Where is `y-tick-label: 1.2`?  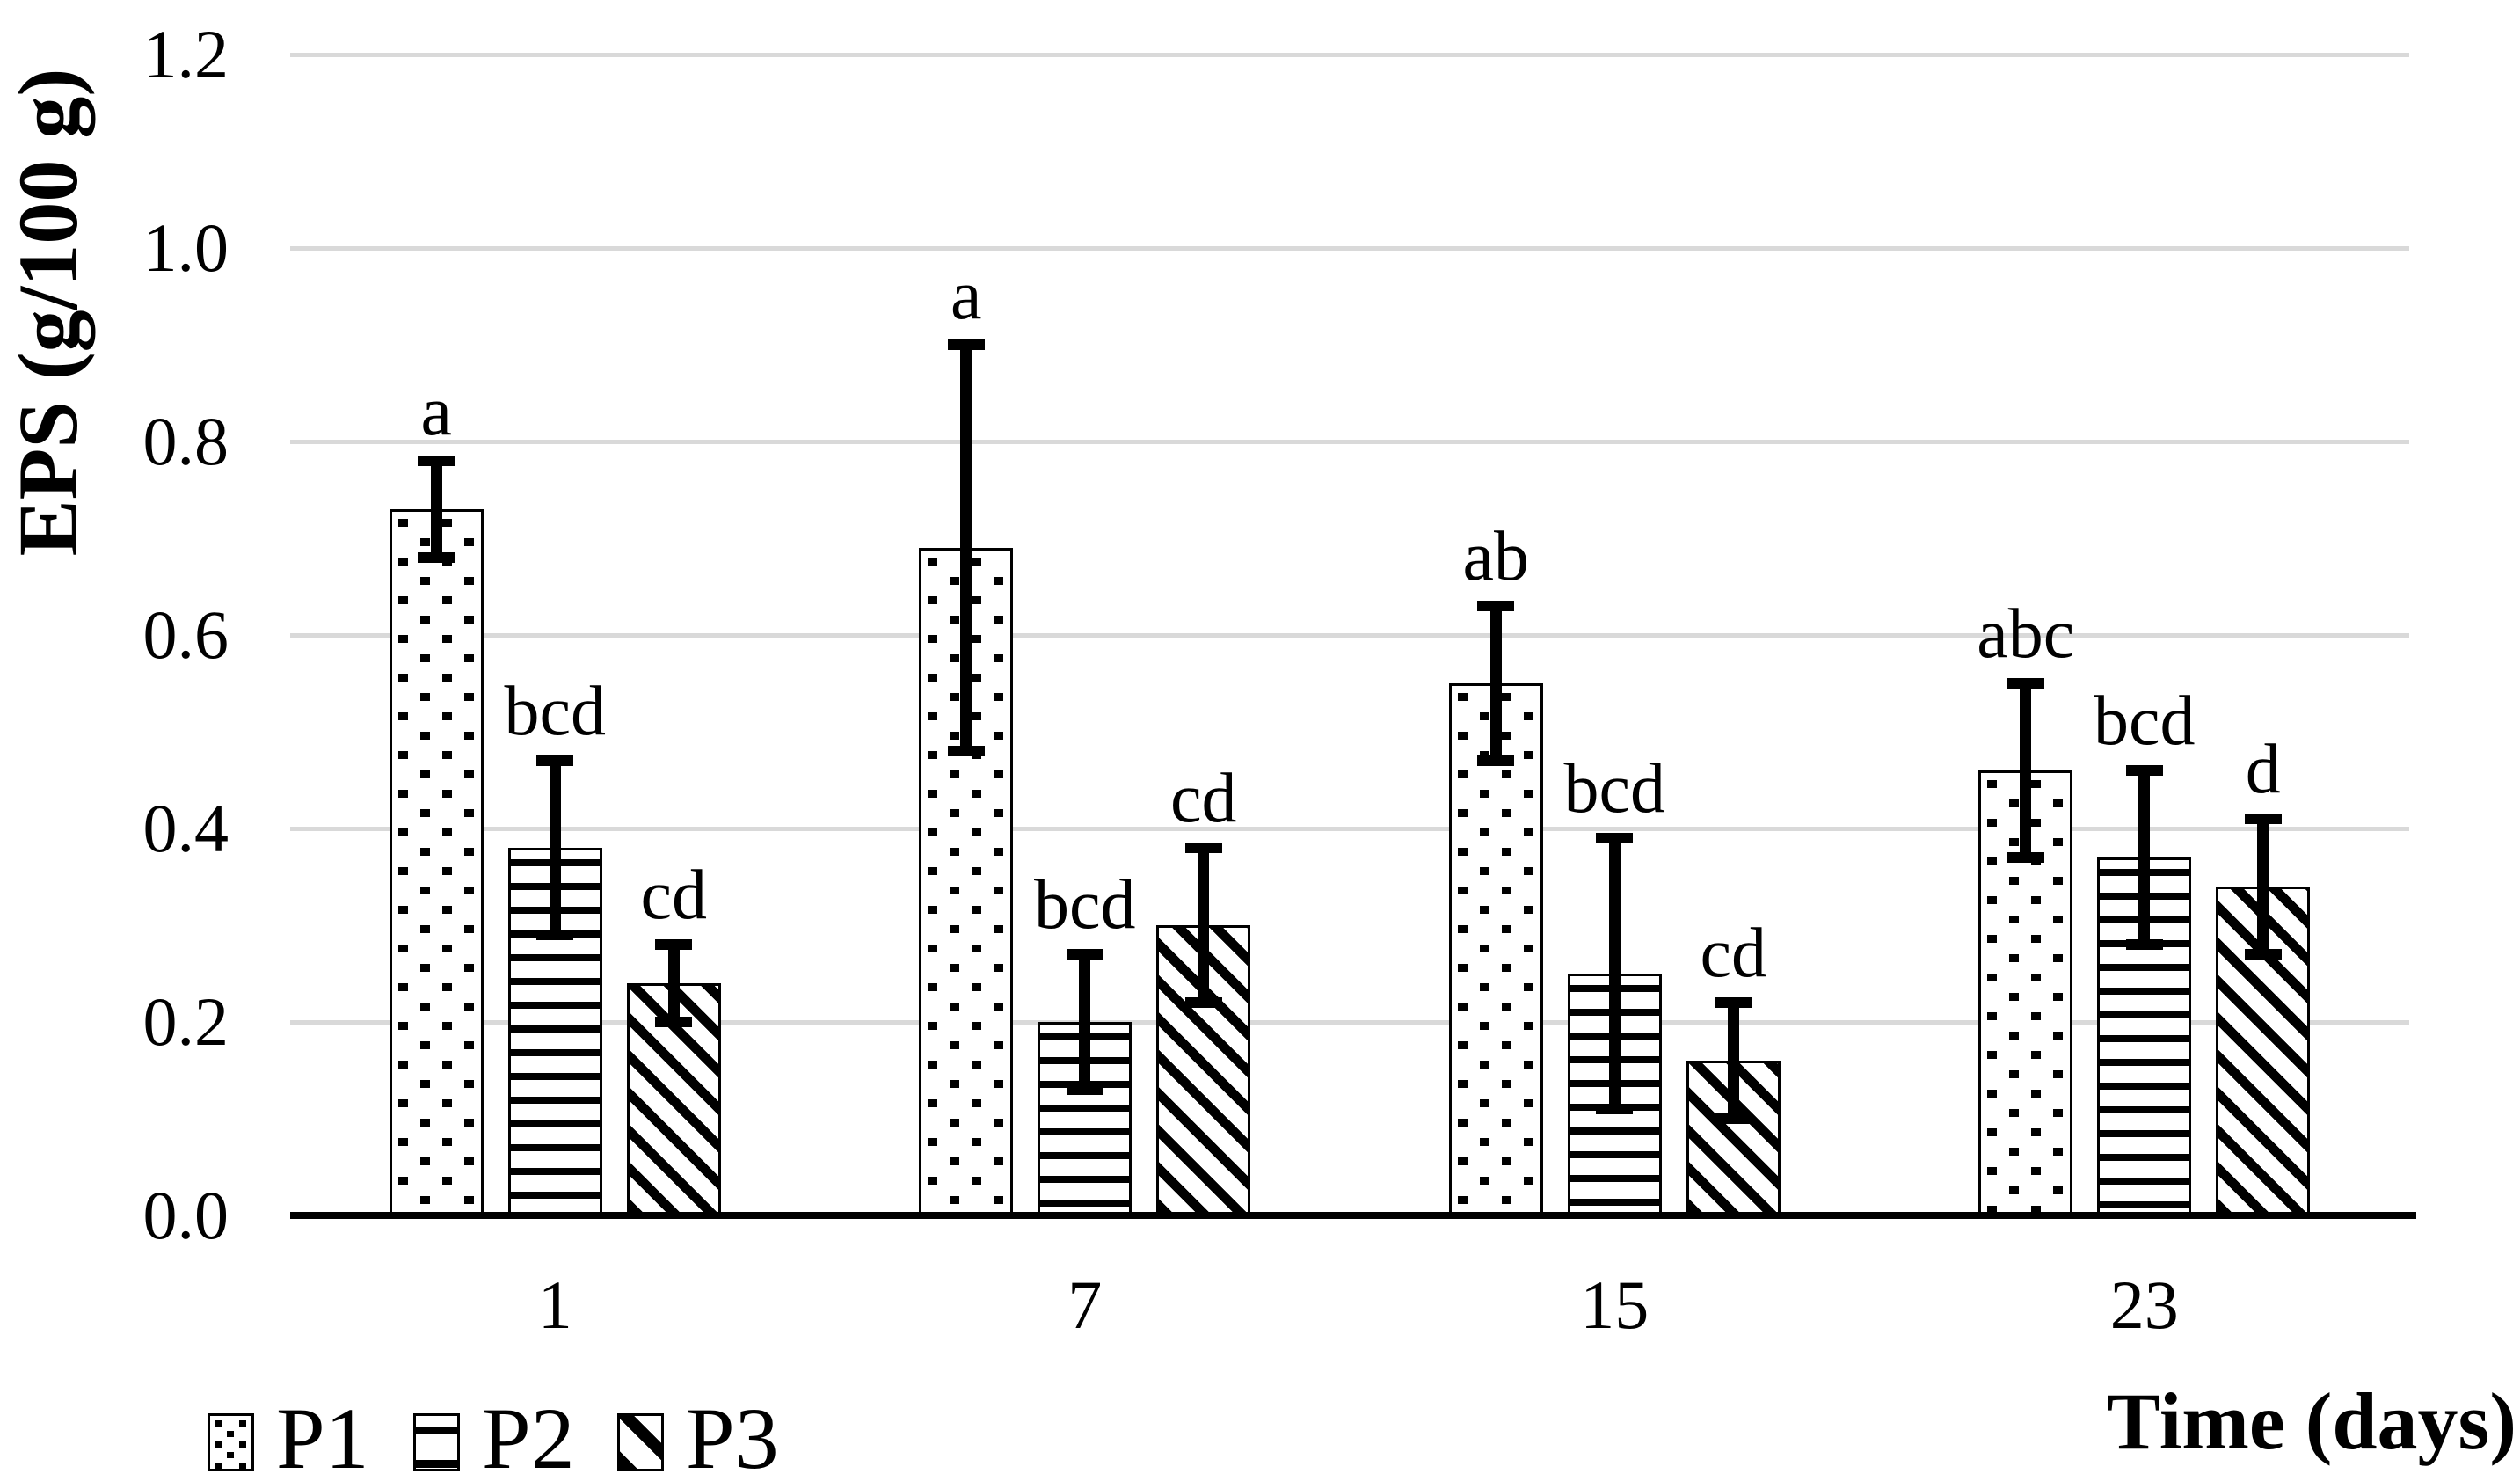
y-tick-label: 1.2 is located at coordinates (185, 54).